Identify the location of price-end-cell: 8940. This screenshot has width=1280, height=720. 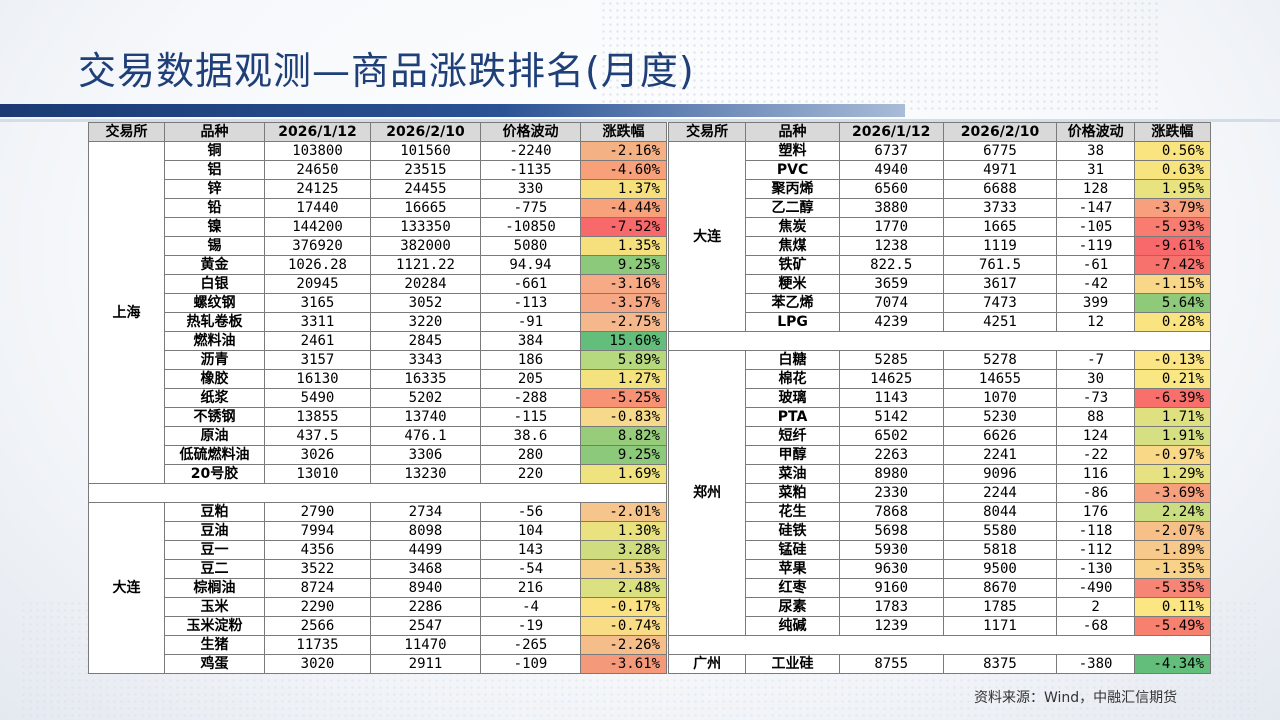
(425, 588).